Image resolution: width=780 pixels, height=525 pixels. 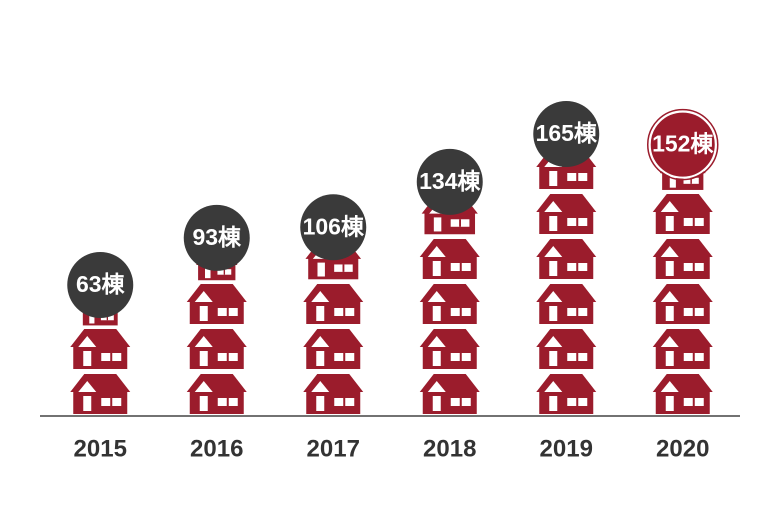 I want to click on value-bubble-ring, so click(x=683, y=144).